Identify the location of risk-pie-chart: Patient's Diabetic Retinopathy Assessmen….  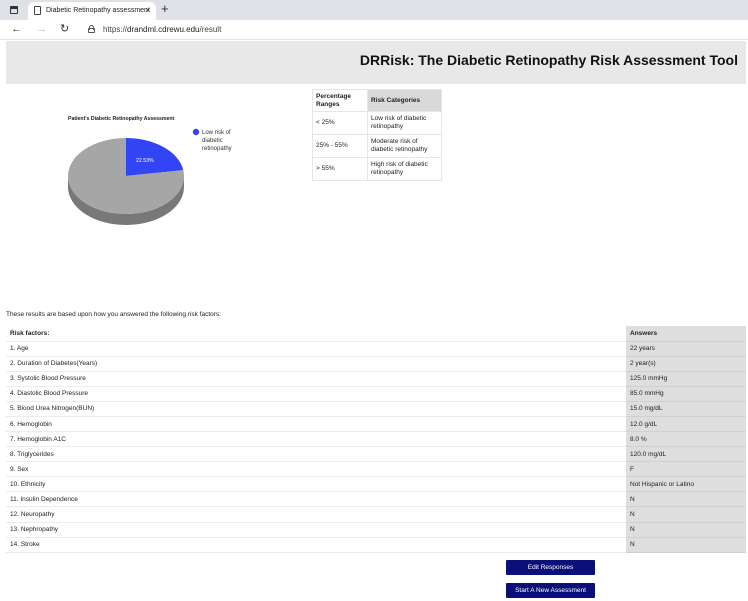
(154, 184).